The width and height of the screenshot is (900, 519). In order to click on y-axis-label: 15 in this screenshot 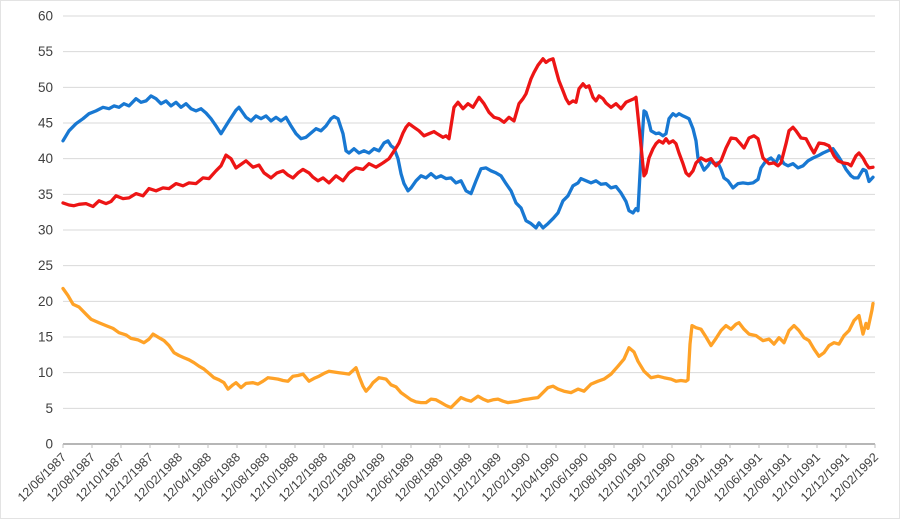, I will do `click(45, 337)`.